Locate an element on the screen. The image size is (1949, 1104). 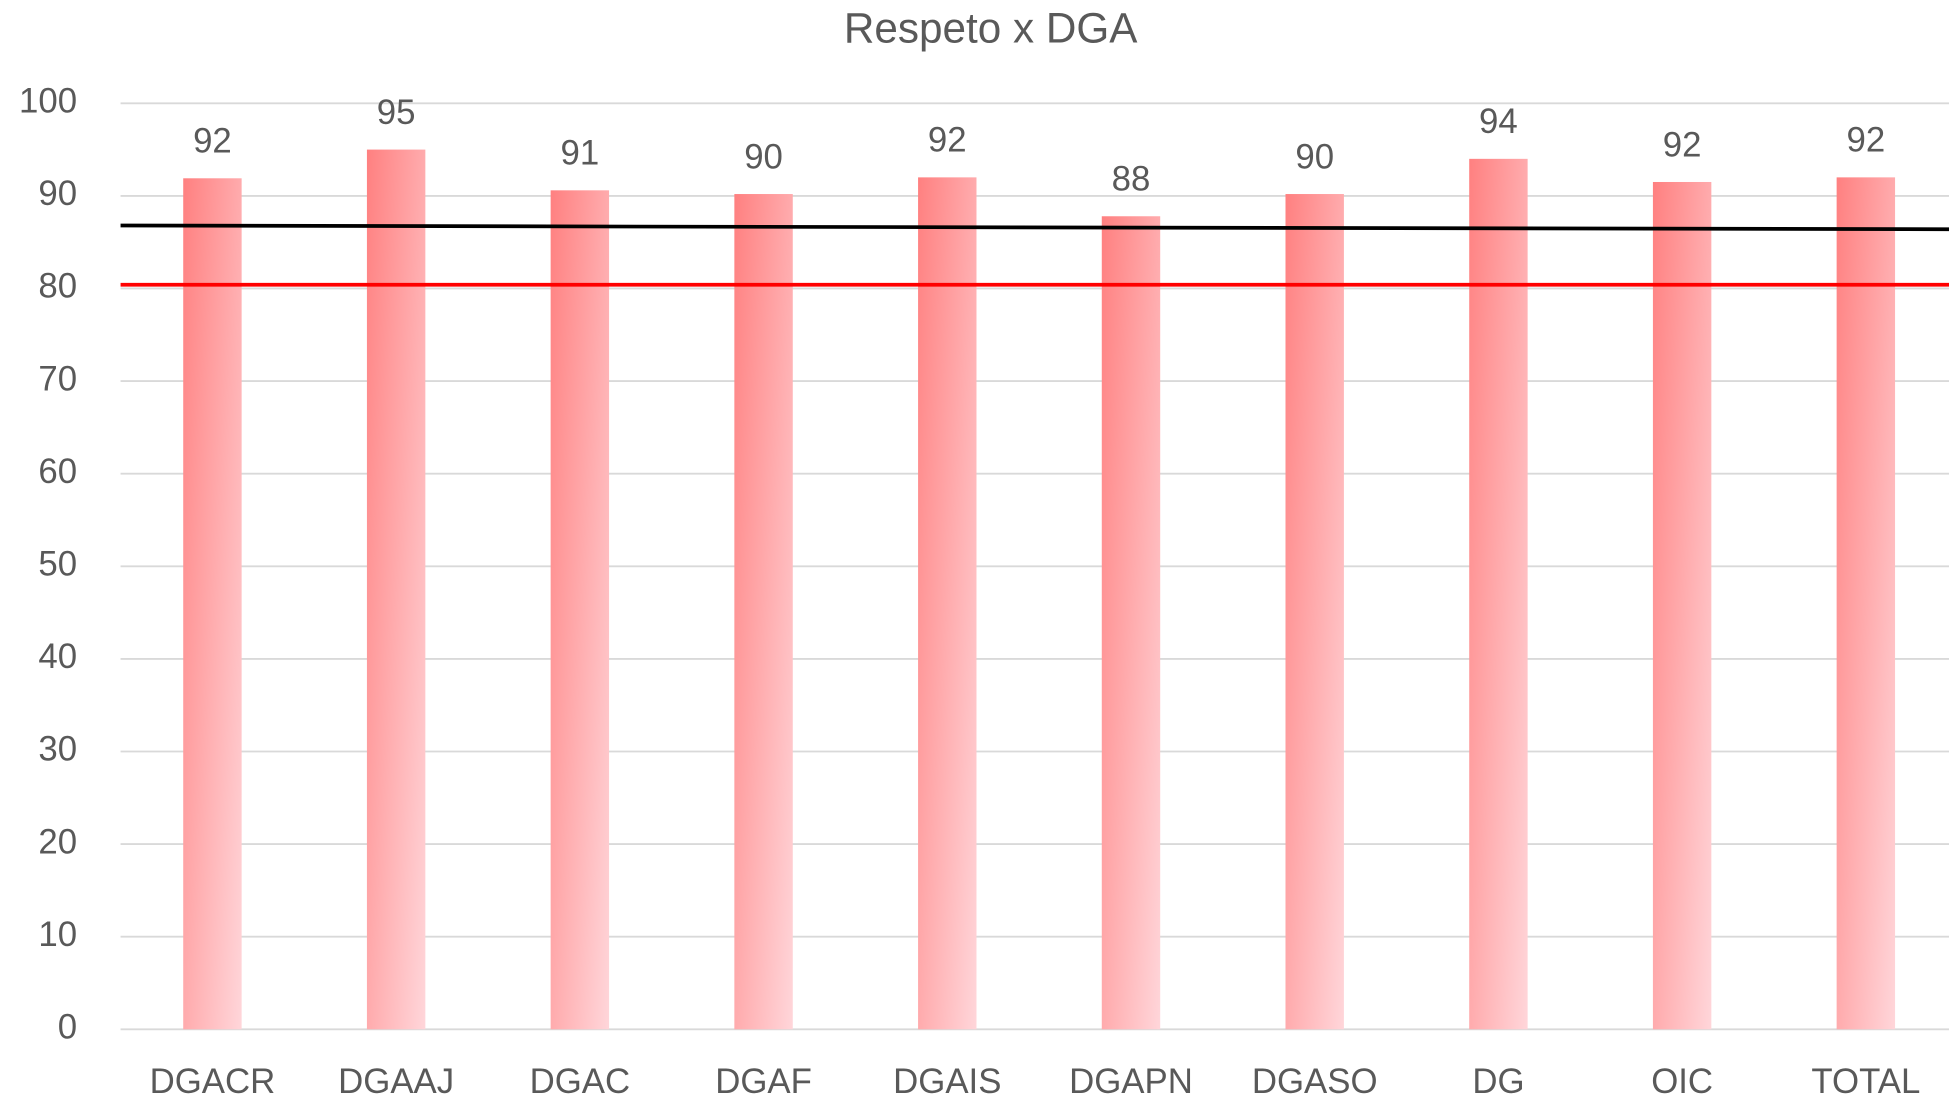
y-tick-label: 30 is located at coordinates (57, 749).